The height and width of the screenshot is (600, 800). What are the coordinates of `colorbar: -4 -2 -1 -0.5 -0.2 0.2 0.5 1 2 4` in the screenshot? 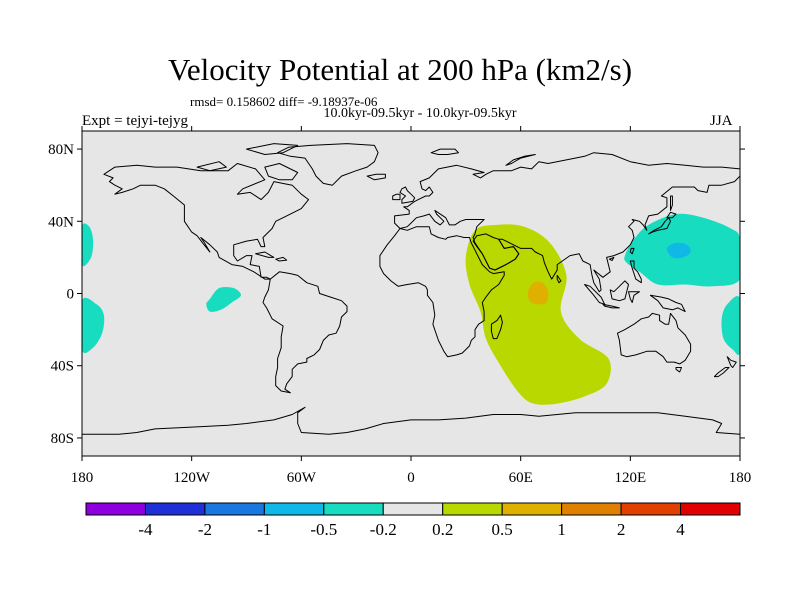 It's located at (413, 520).